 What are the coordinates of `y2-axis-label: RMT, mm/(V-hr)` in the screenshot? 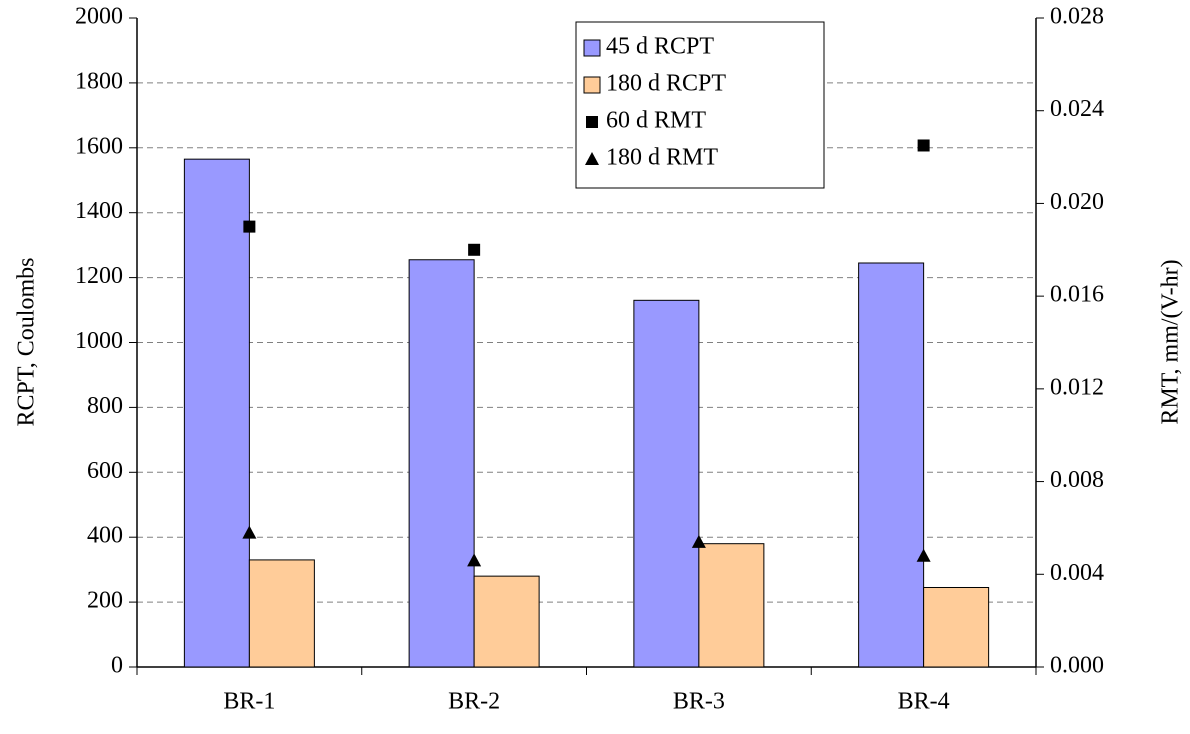 It's located at (1171, 341).